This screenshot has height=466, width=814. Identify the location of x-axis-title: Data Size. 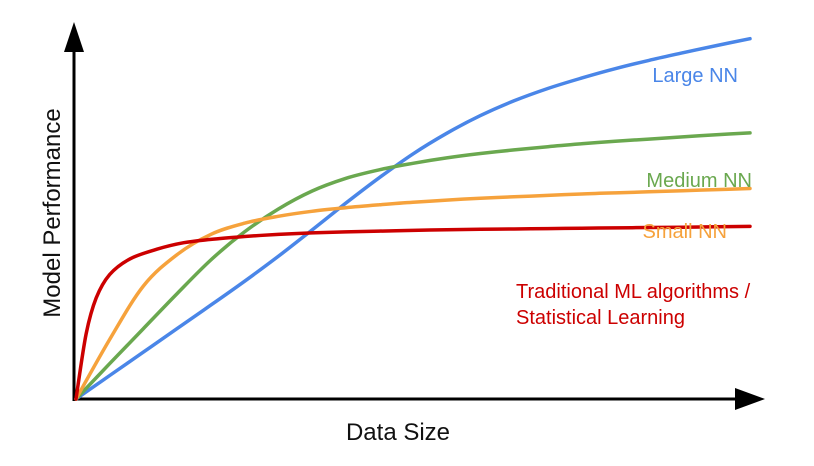
(398, 432).